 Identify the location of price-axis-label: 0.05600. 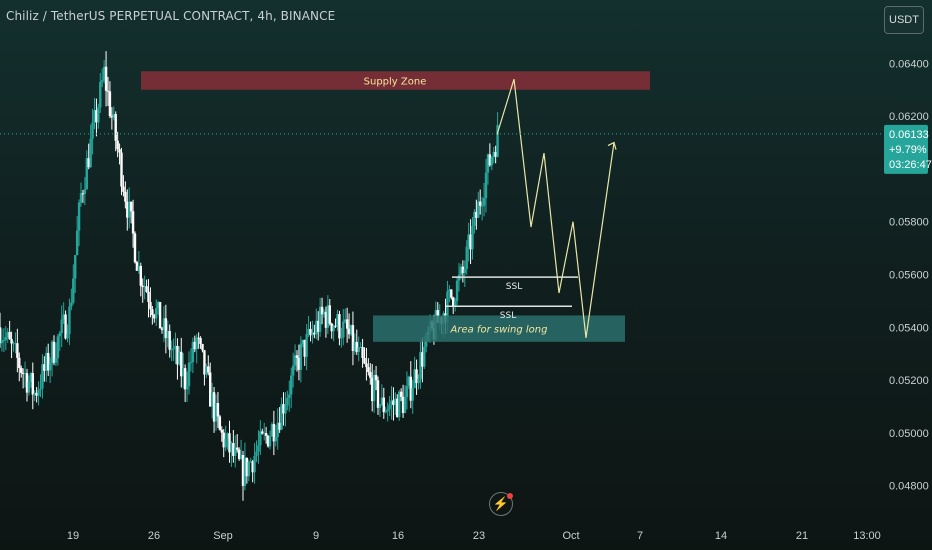
(909, 276).